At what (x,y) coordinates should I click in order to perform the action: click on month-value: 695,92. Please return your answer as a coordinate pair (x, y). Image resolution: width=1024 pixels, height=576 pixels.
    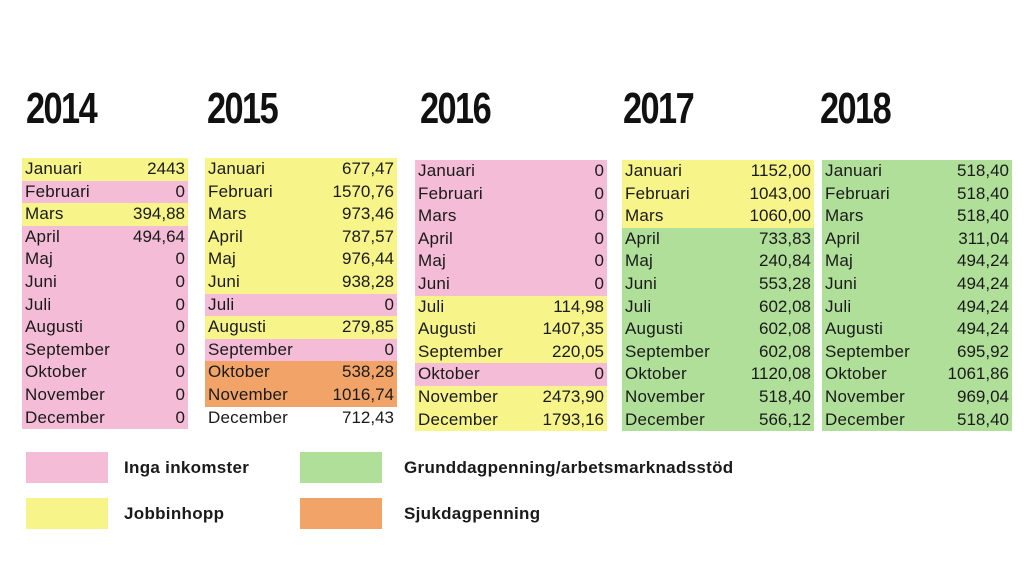
    Looking at the image, I should click on (983, 351).